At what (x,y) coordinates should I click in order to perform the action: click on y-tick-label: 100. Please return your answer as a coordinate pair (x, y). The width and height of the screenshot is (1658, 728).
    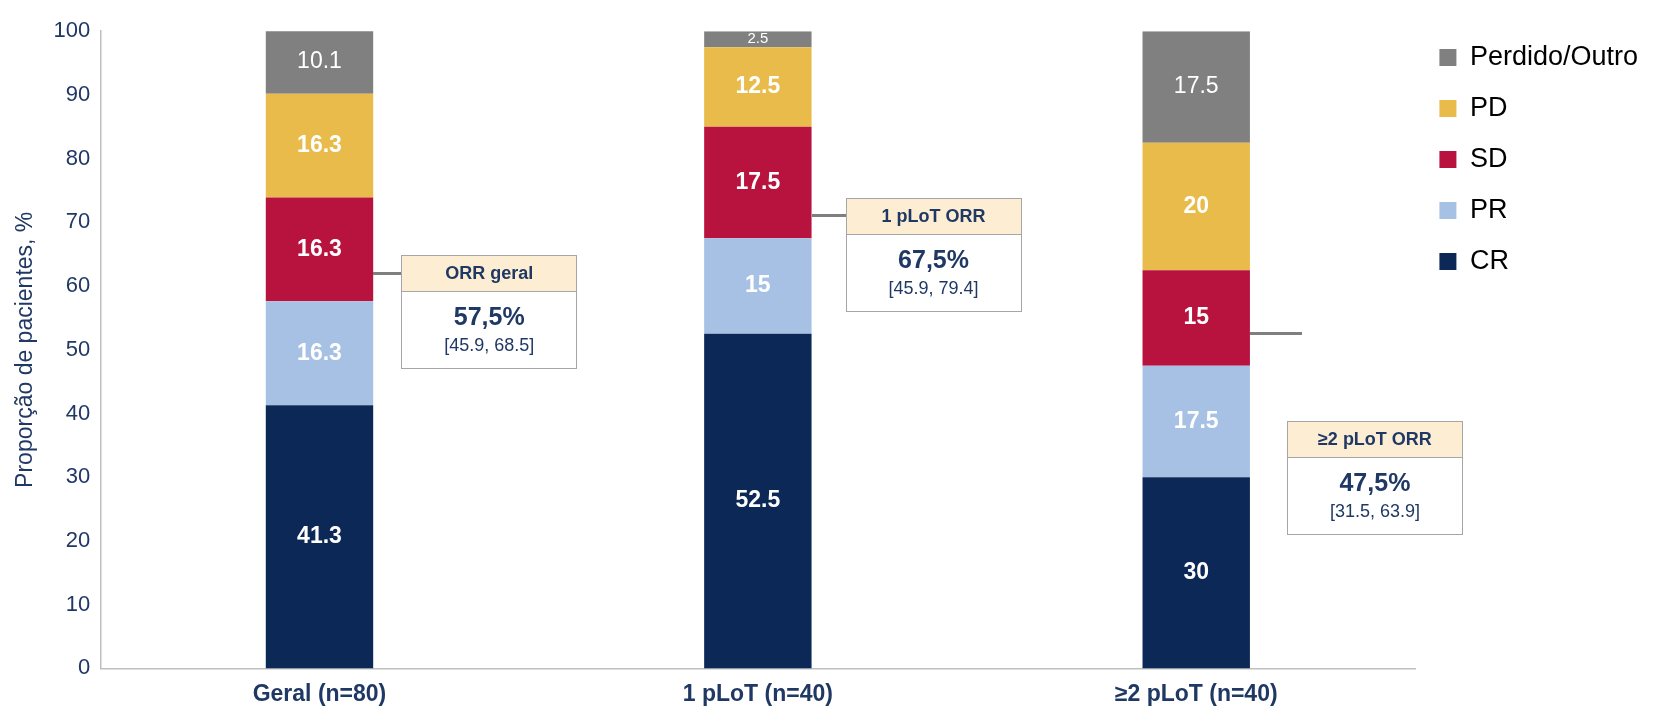
    Looking at the image, I should click on (72, 30).